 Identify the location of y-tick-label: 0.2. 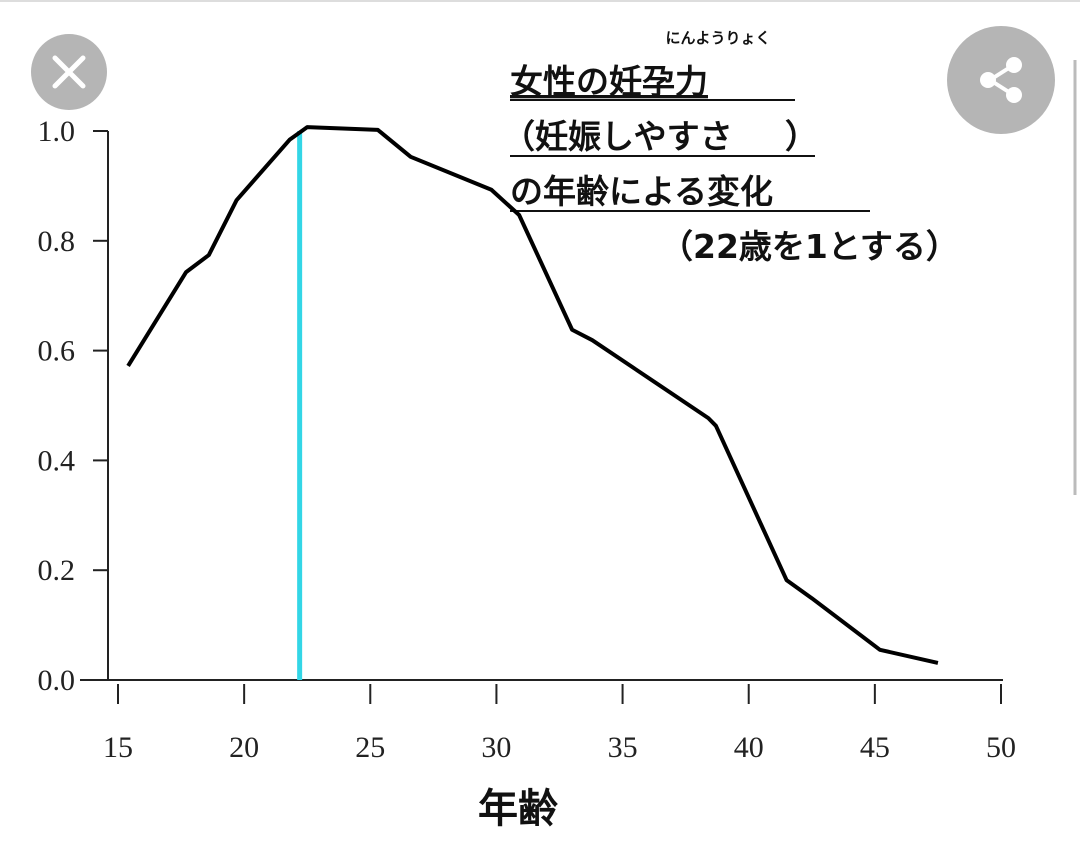
(57, 570).